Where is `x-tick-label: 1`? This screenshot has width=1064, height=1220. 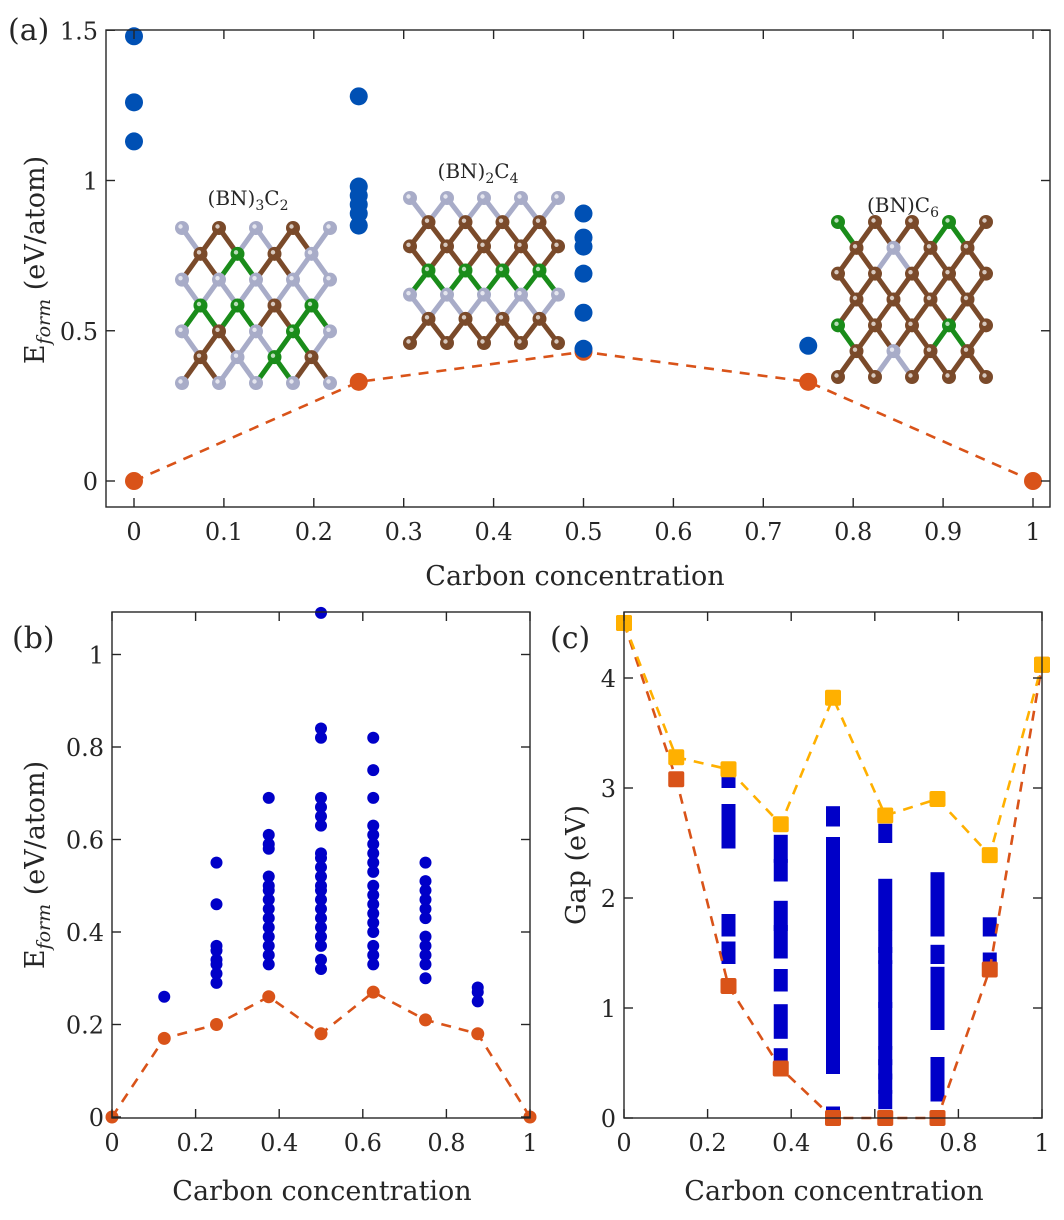 x-tick-label: 1 is located at coordinates (529, 1143).